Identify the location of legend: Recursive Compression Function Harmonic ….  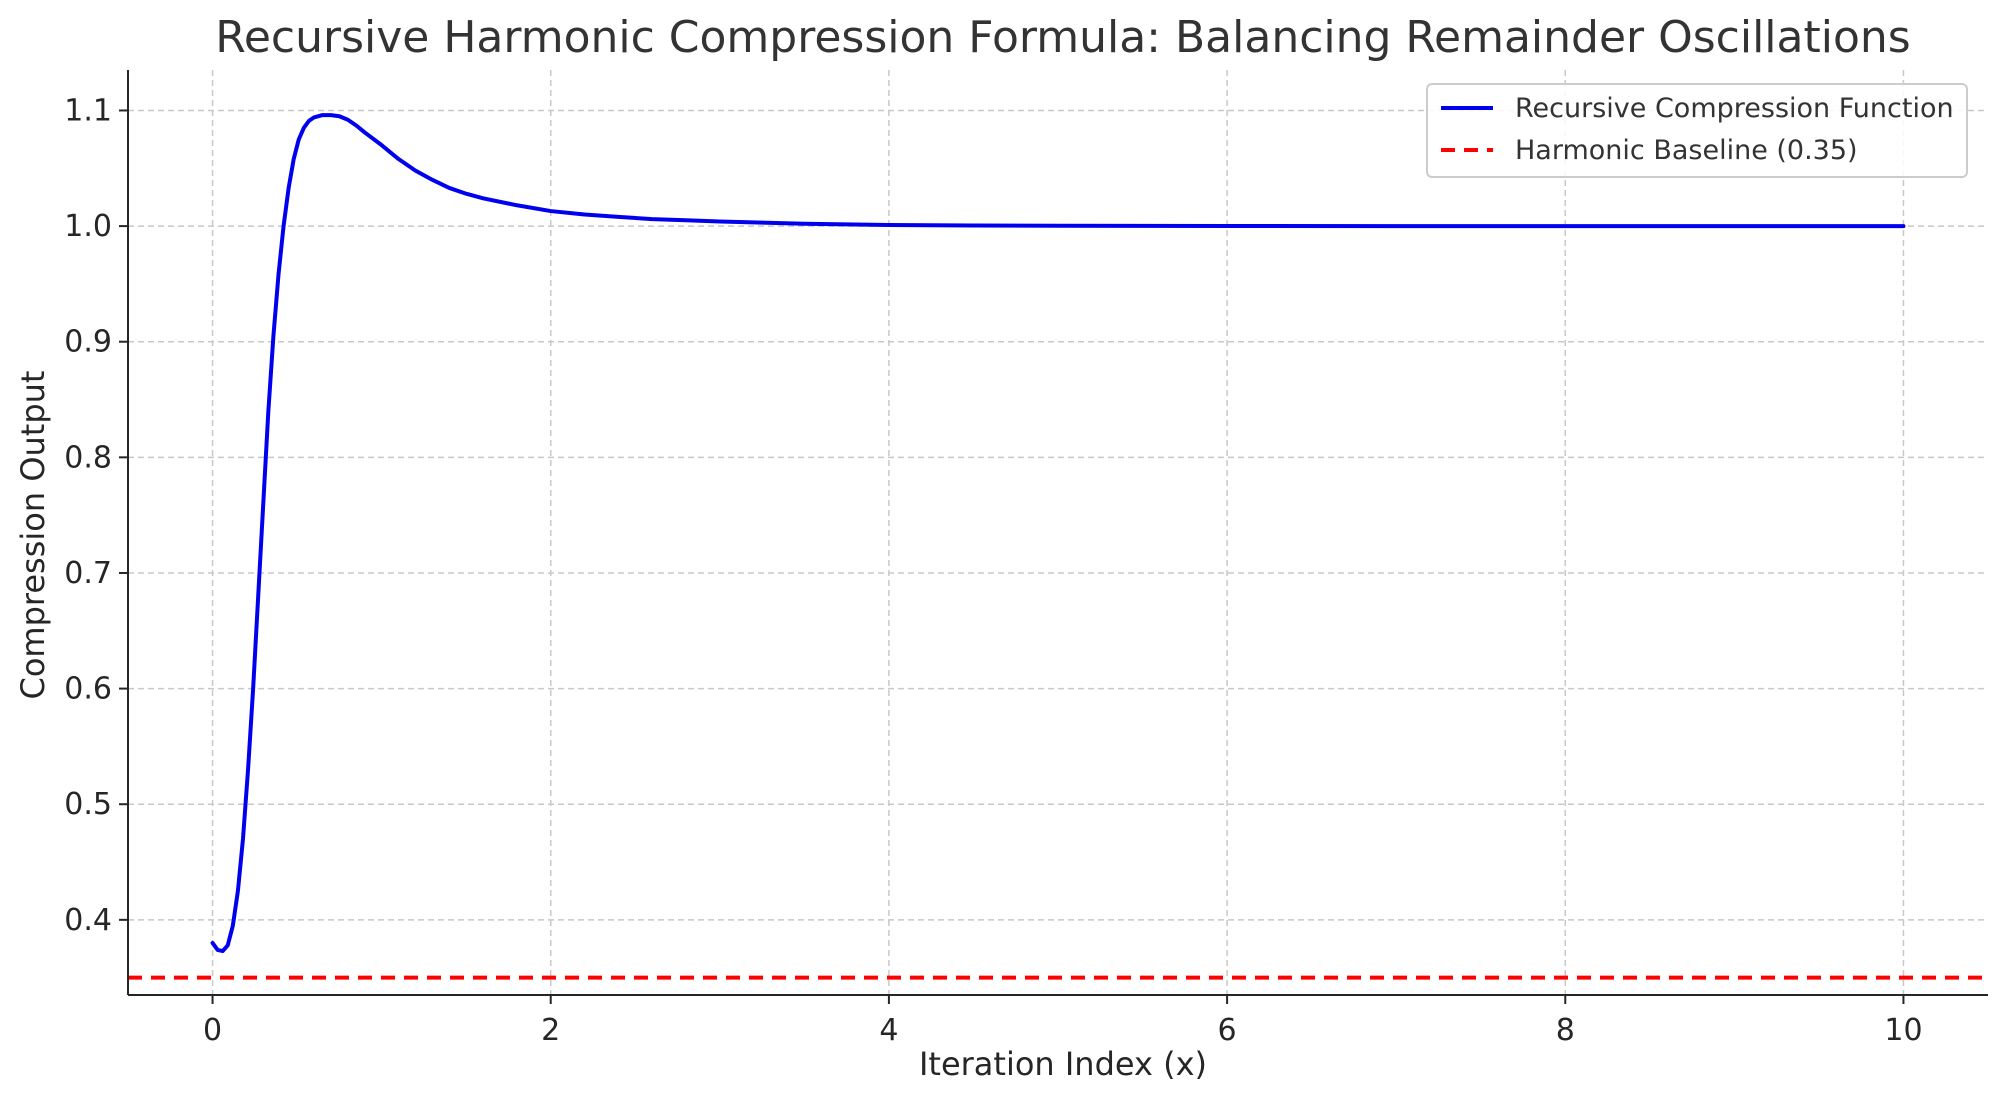
(1697, 130).